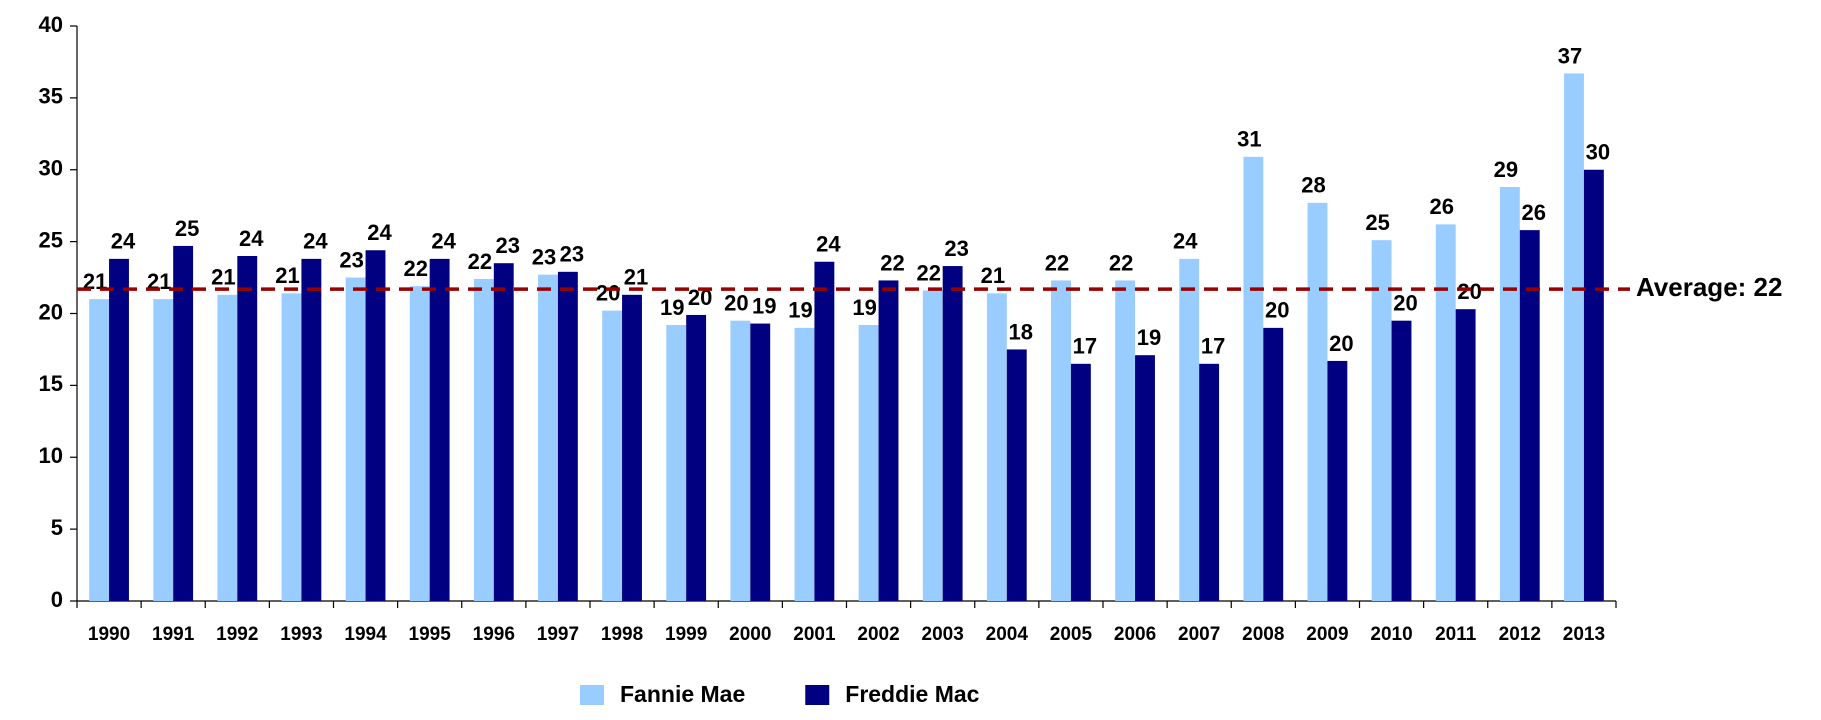 This screenshot has width=1821, height=720. Describe the element at coordinates (51, 311) in the screenshot. I see `y-tick-label: 20` at that location.